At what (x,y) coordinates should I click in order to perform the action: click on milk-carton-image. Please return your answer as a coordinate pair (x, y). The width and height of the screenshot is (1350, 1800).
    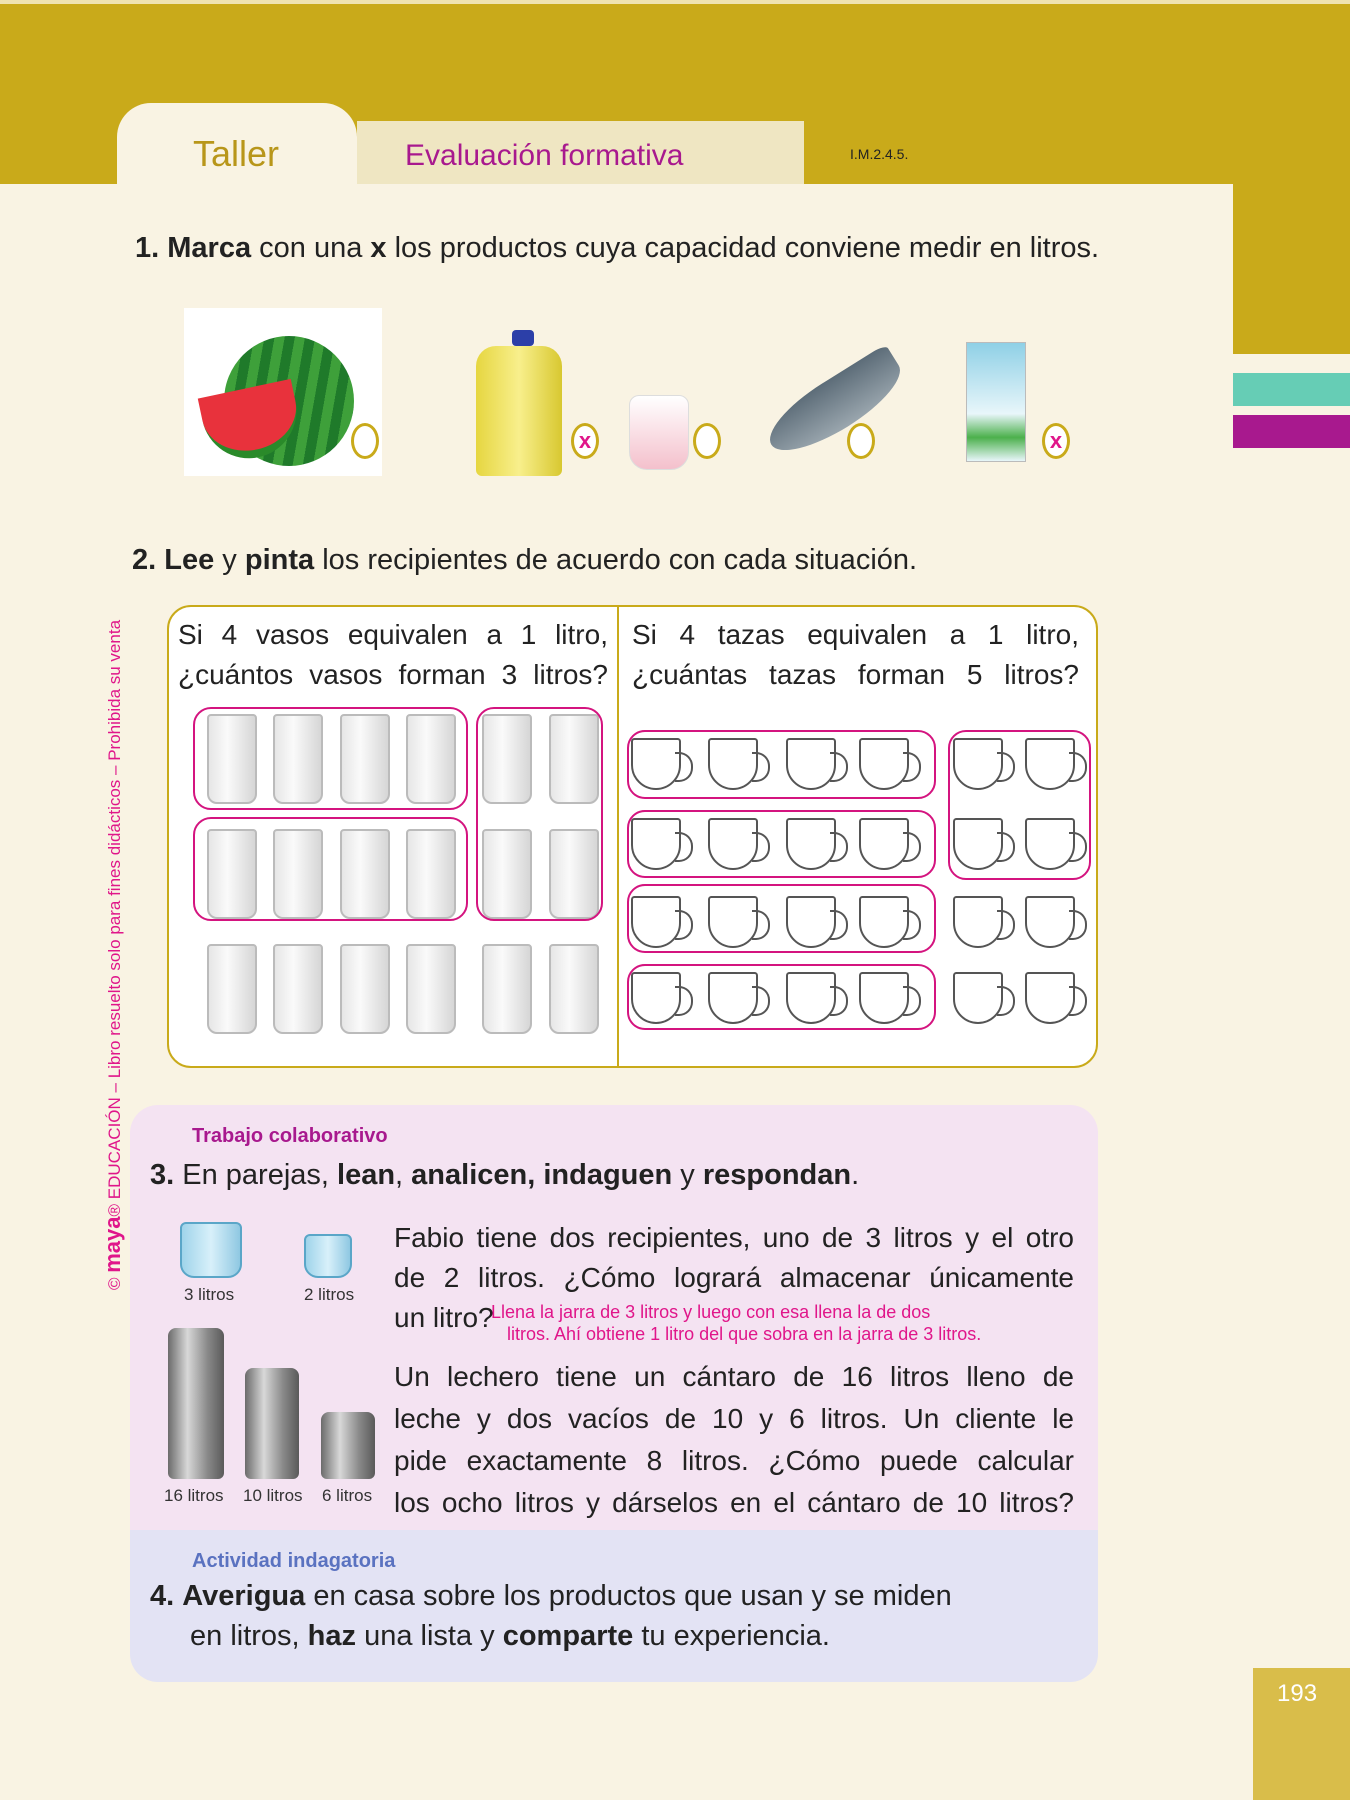
    Looking at the image, I should click on (996, 402).